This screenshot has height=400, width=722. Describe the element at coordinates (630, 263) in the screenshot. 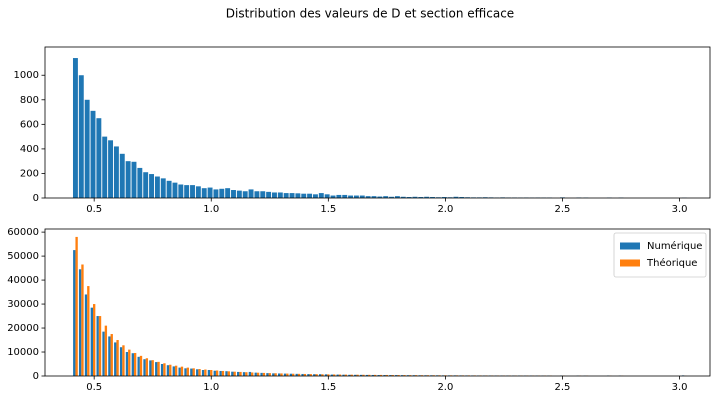

I see `legend-swatch` at that location.